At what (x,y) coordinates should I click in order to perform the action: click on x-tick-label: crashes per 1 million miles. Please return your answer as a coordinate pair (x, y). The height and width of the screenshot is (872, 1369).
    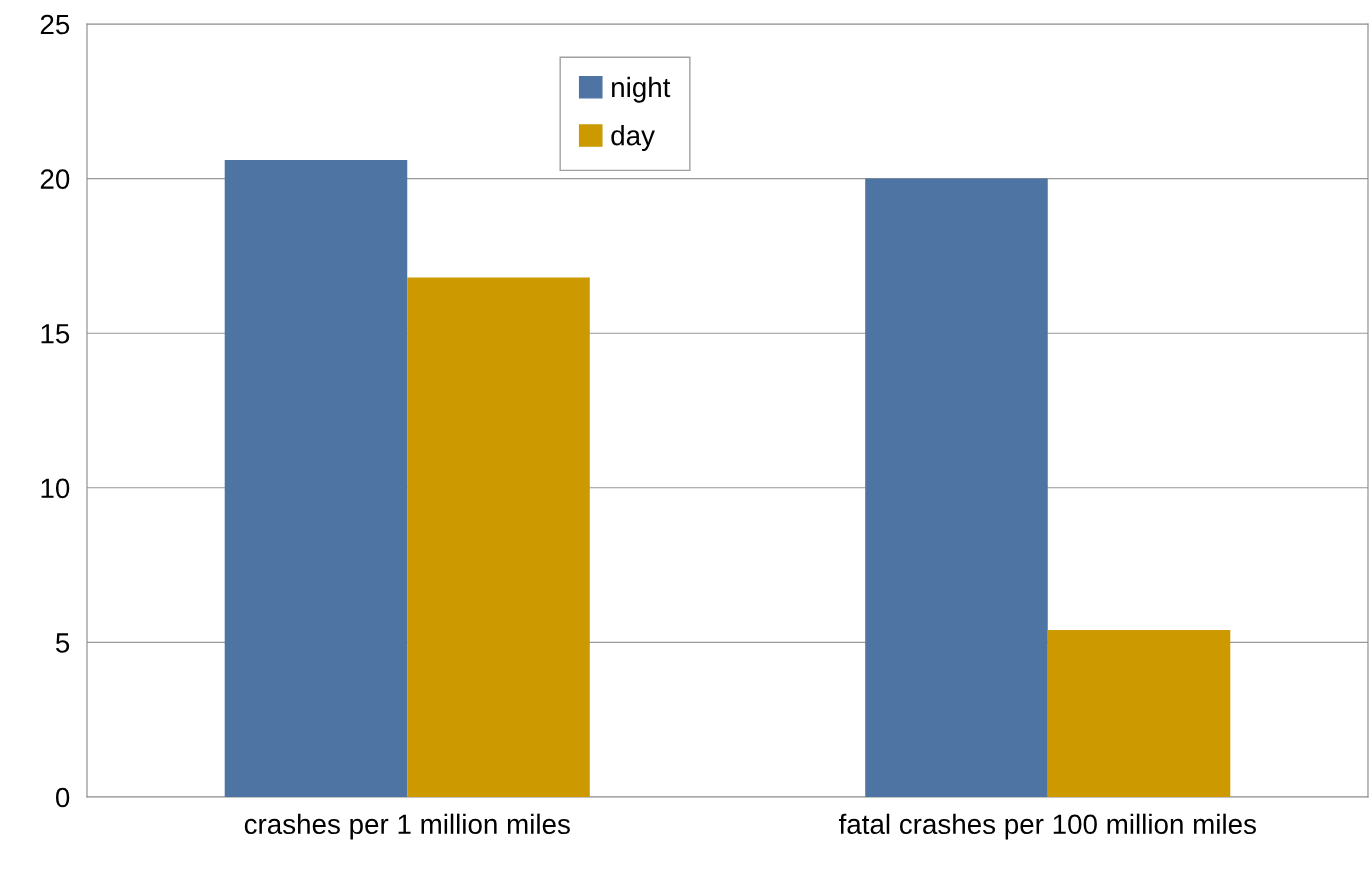
    Looking at the image, I should click on (407, 826).